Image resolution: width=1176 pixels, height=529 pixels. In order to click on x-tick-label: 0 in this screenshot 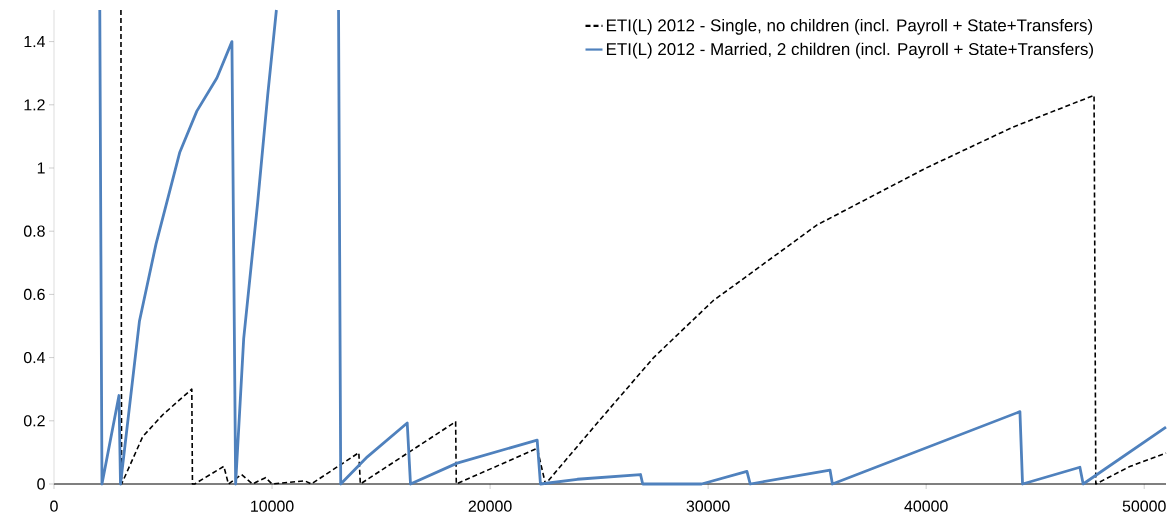, I will do `click(54, 506)`.